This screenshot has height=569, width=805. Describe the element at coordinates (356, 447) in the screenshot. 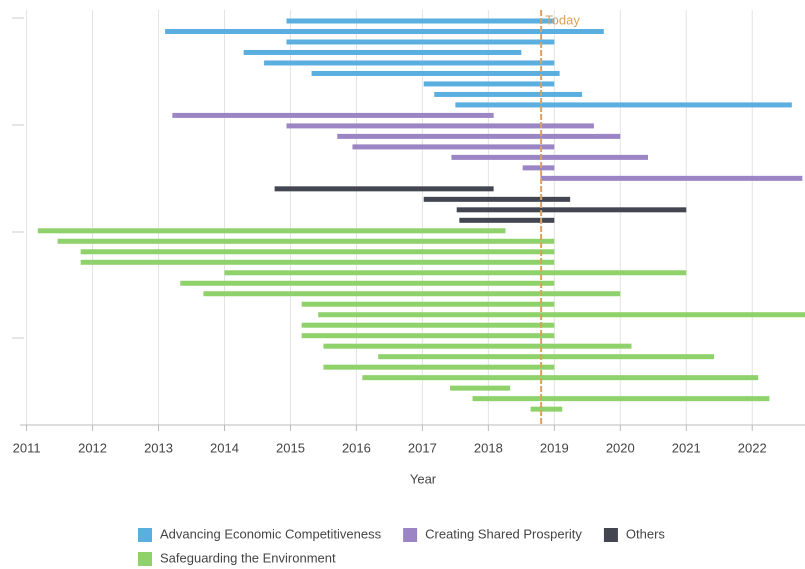

I see `x-tick-label: 2016` at that location.